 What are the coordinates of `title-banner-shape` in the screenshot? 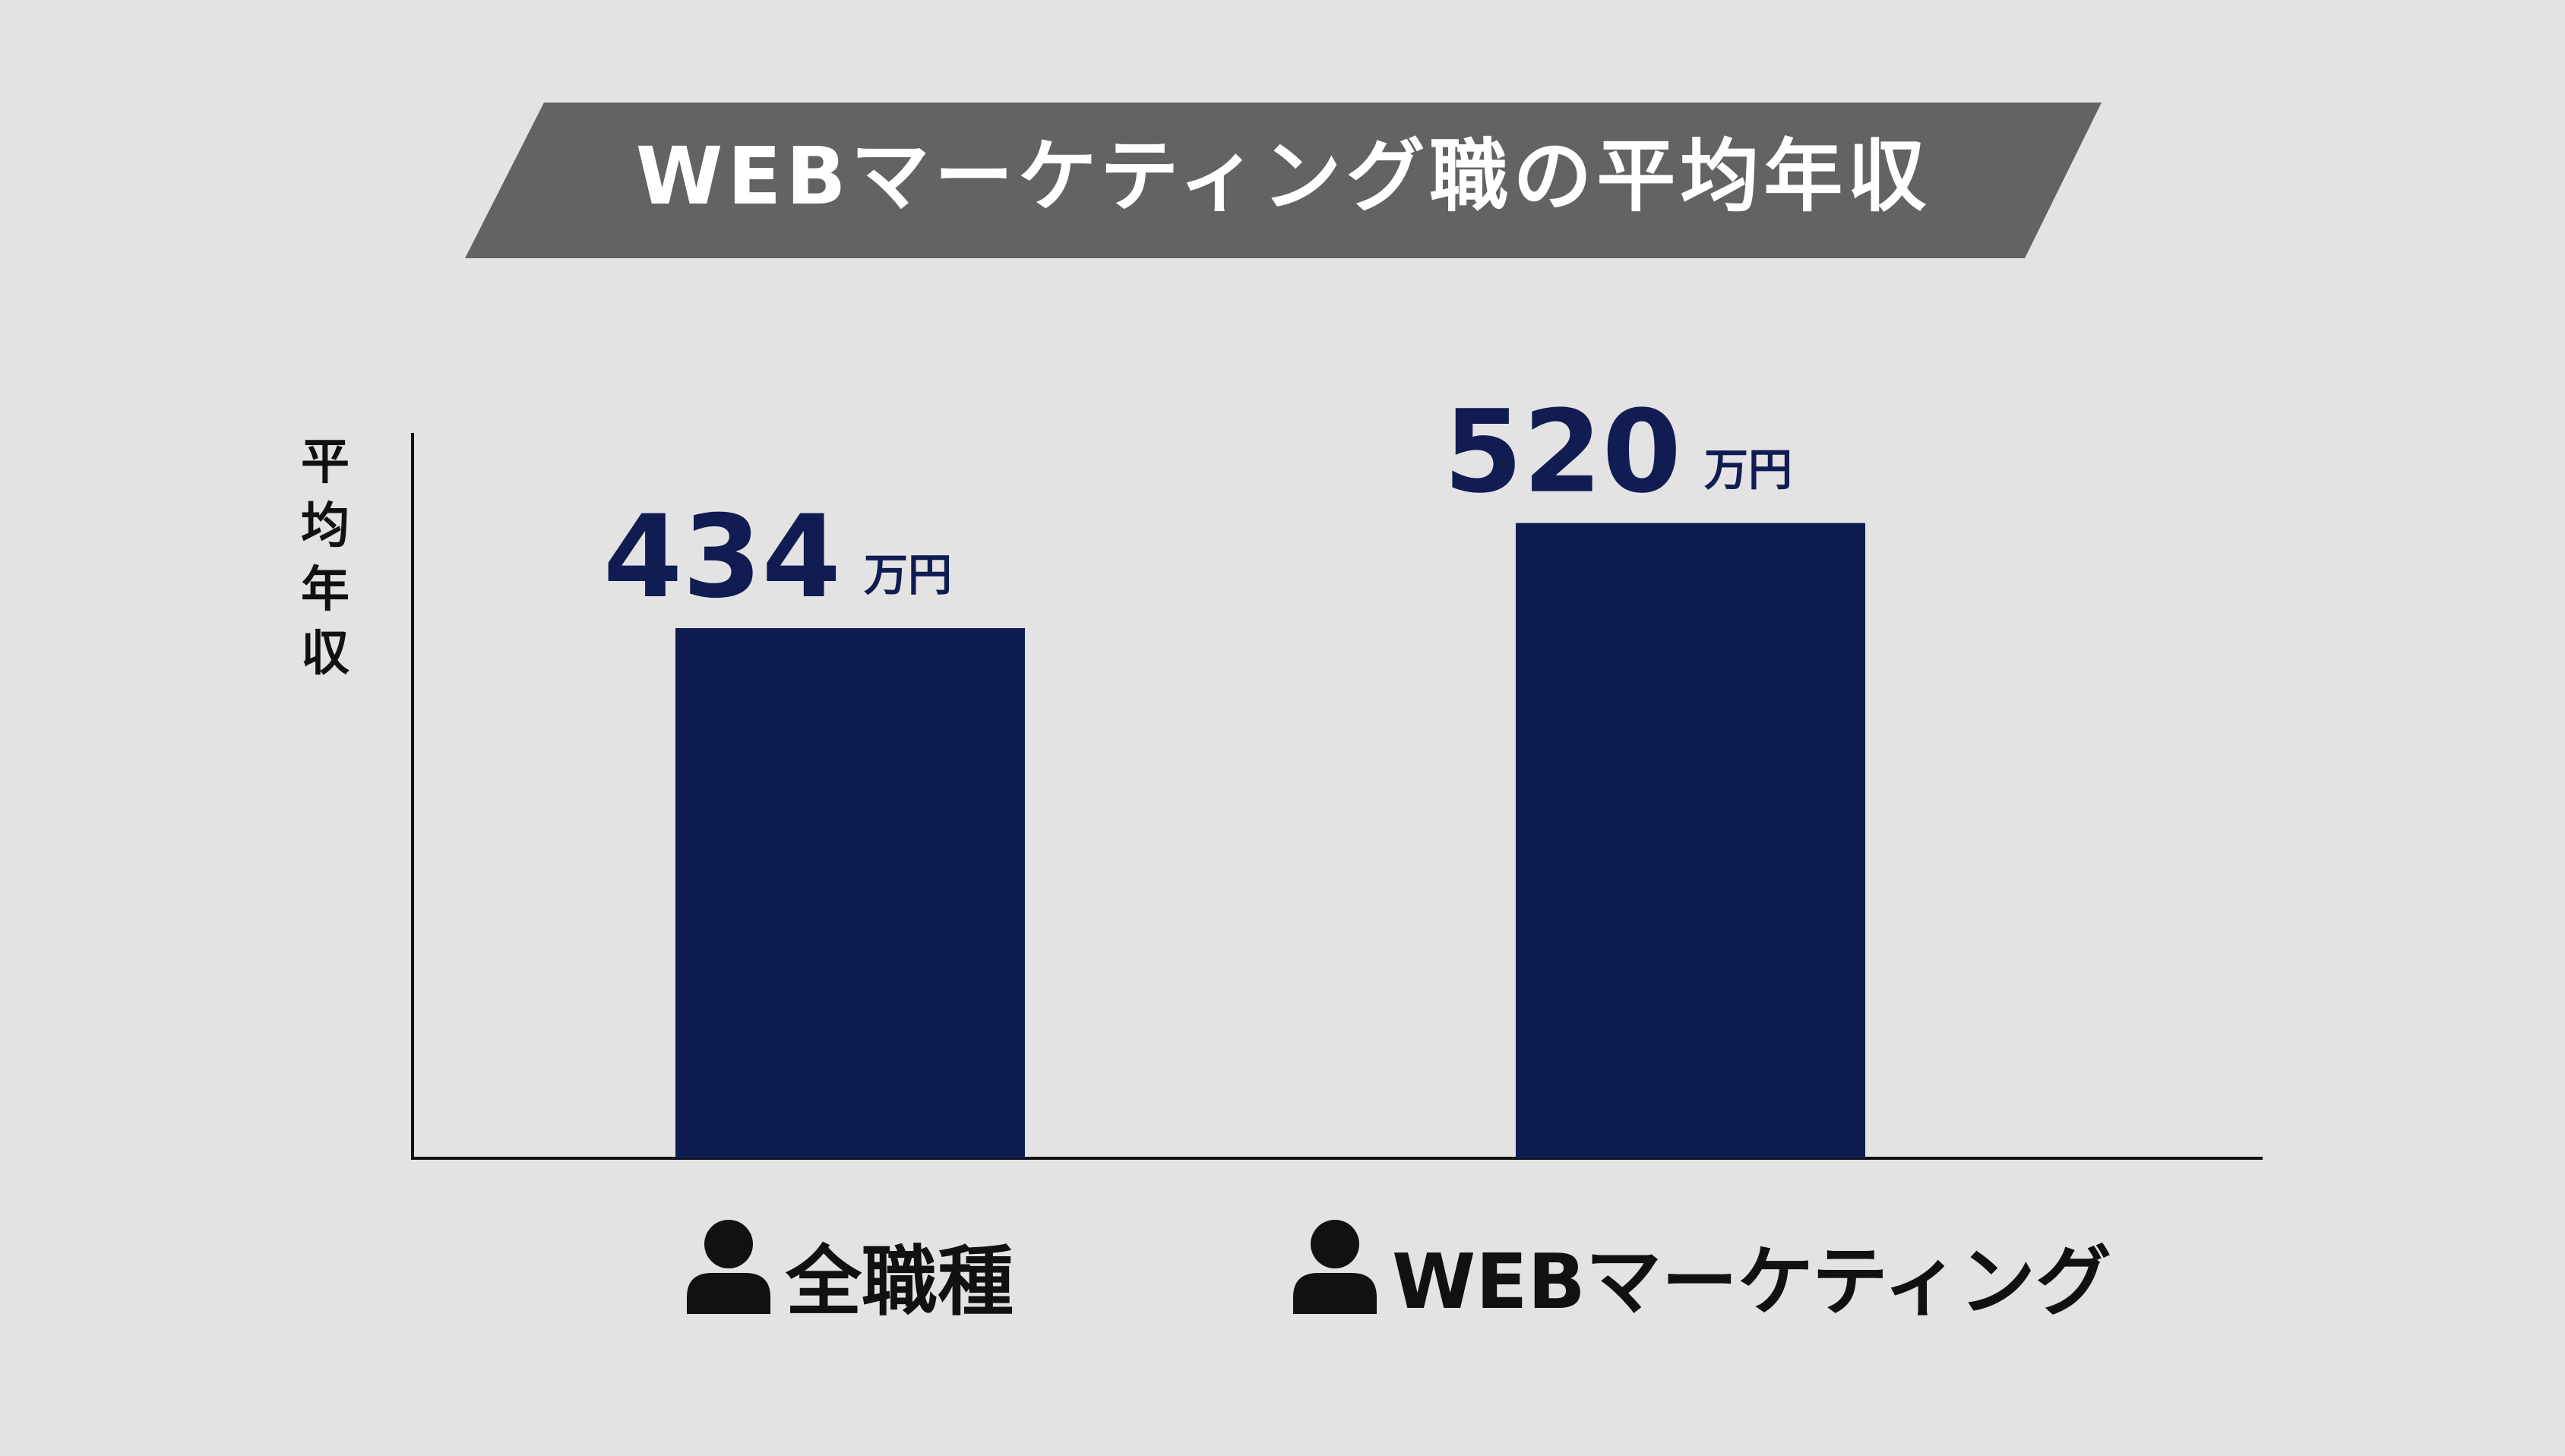 It's located at (1283, 180).